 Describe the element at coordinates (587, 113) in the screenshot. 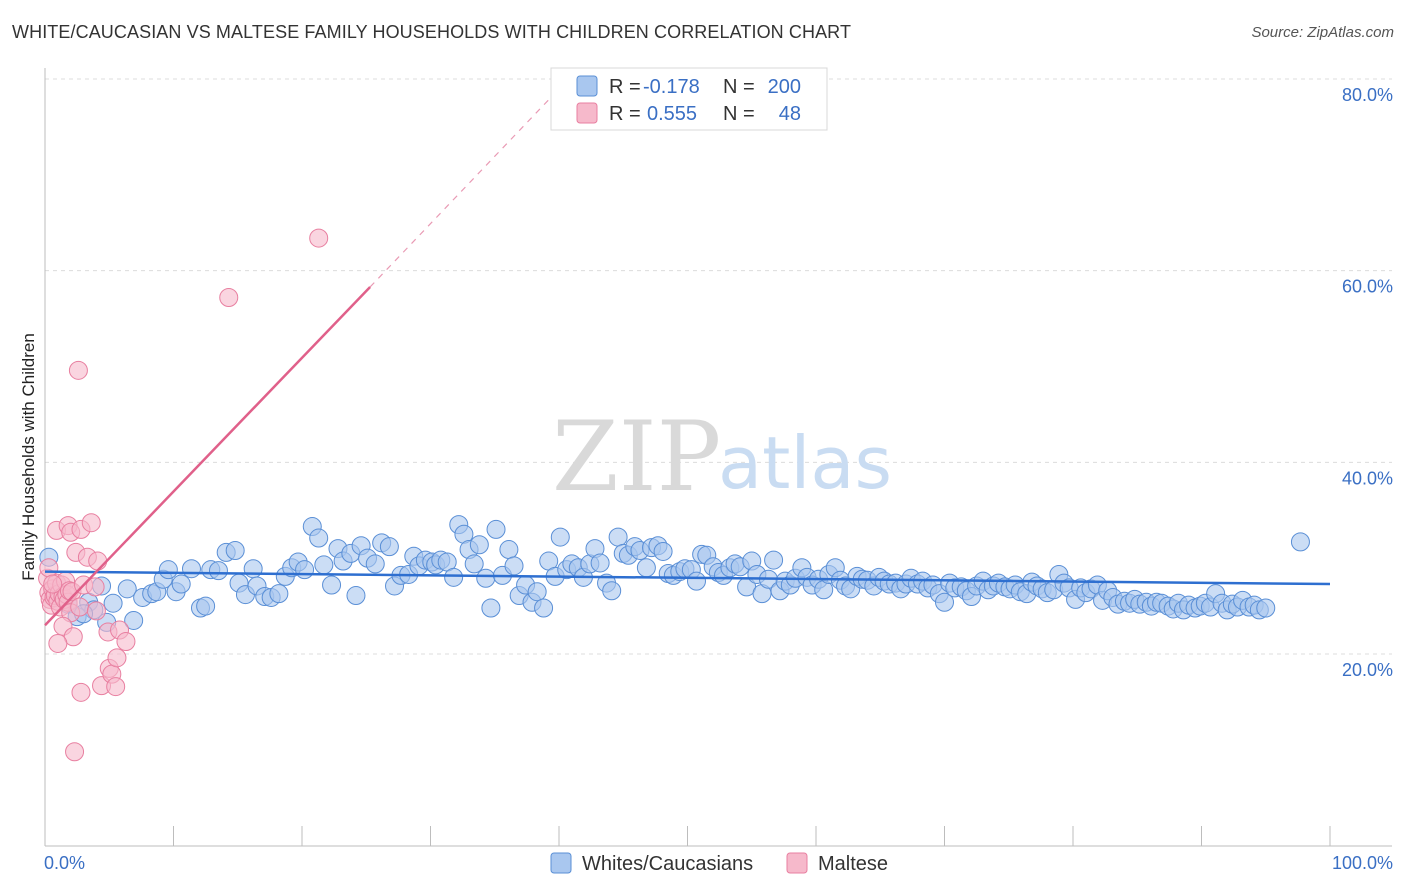

I see `legend-swatch-pink` at that location.